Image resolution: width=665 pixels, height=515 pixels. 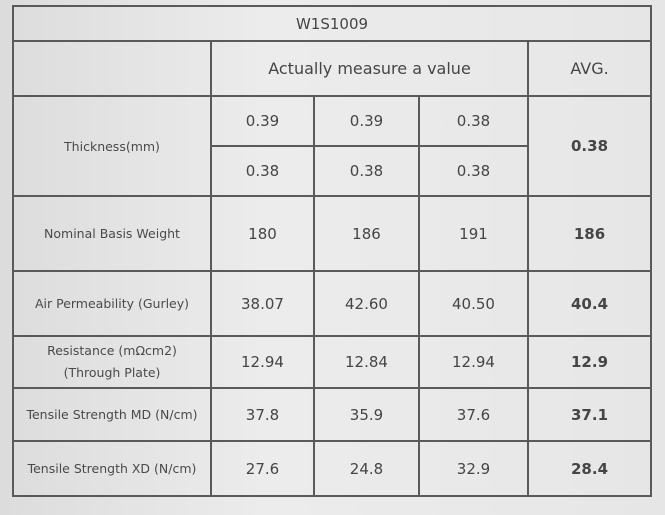 I want to click on label-line: Tensile Strength MD (N/cm), so click(x=112, y=414).